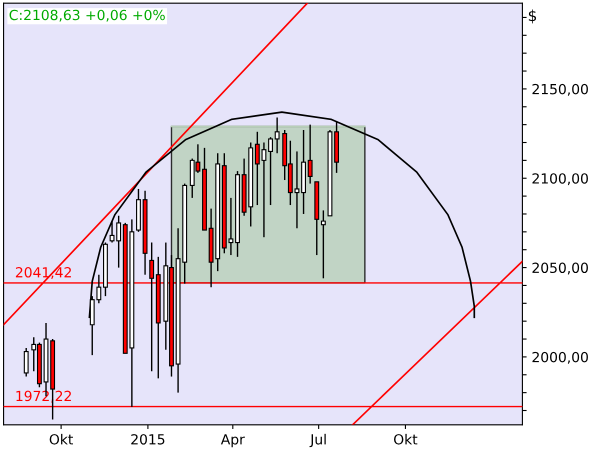 The width and height of the screenshot is (595, 450). Describe the element at coordinates (318, 441) in the screenshot. I see `x-tick-label: Jul` at that location.